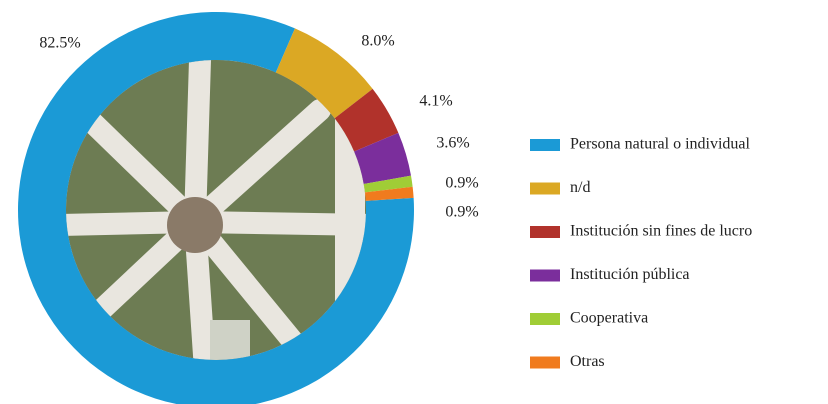  I want to click on legend-label: Institución pública, so click(630, 274).